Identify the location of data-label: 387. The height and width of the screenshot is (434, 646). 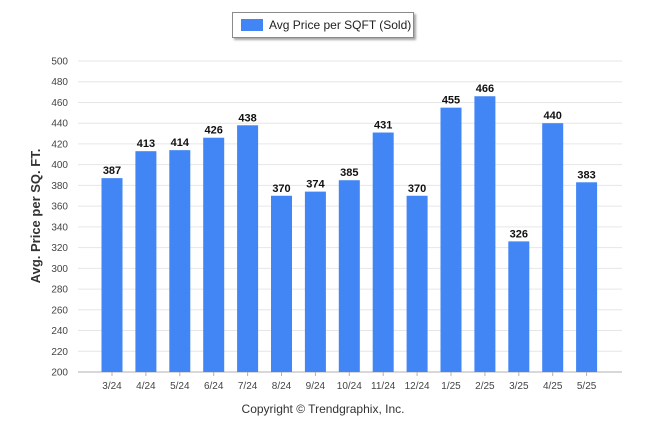
(112, 171).